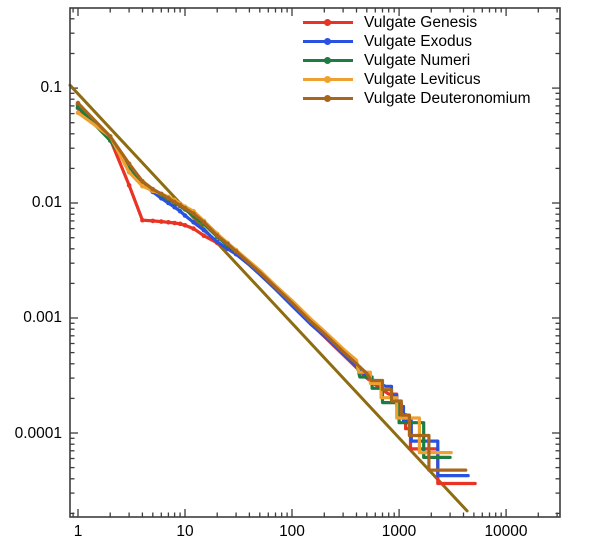 Image resolution: width=600 pixels, height=554 pixels. What do you see at coordinates (292, 531) in the screenshot?
I see `x-tick-label-100: 100` at bounding box center [292, 531].